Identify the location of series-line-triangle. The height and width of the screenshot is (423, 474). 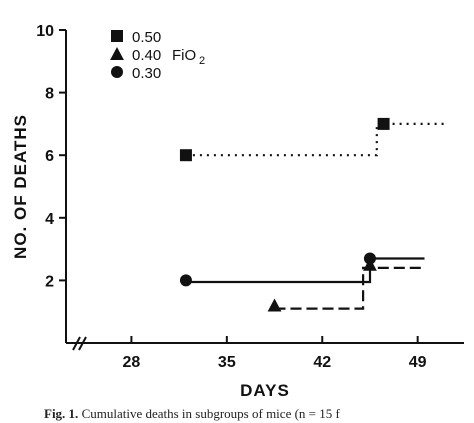
(349, 288).